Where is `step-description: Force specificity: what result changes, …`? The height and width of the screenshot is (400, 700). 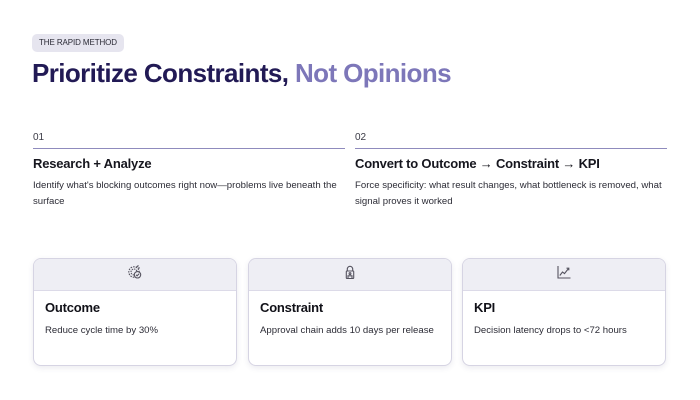 step-description: Force specificity: what result changes, … is located at coordinates (508, 193).